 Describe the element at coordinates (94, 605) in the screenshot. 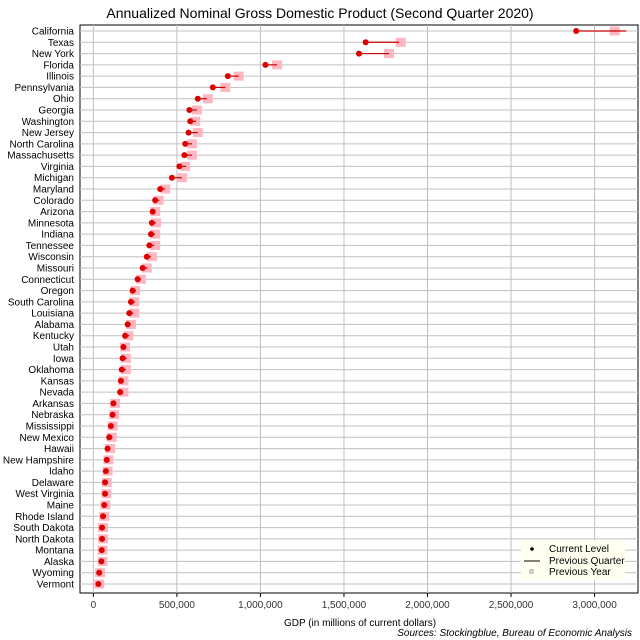

I see `x-tick-label: 0` at that location.